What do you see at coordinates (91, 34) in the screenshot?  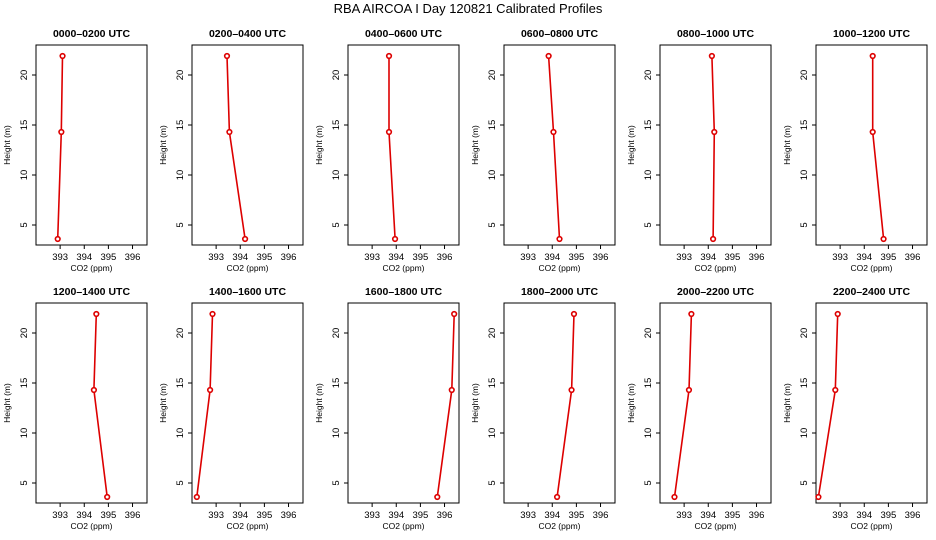 I see `panel-title: 0000–0200 UTC` at bounding box center [91, 34].